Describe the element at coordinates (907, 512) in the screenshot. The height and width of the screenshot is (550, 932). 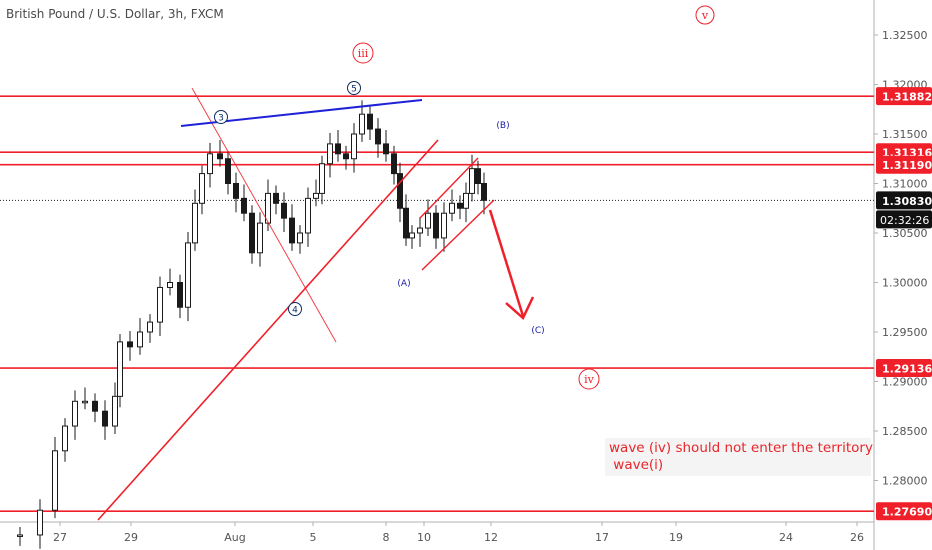
I see `level-price-label: 1.27690` at that location.